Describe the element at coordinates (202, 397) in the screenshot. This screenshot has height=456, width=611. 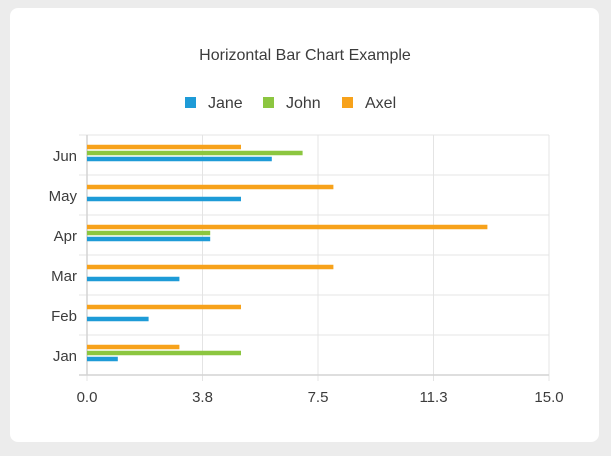
I see `x-tick-label: 3.8` at that location.